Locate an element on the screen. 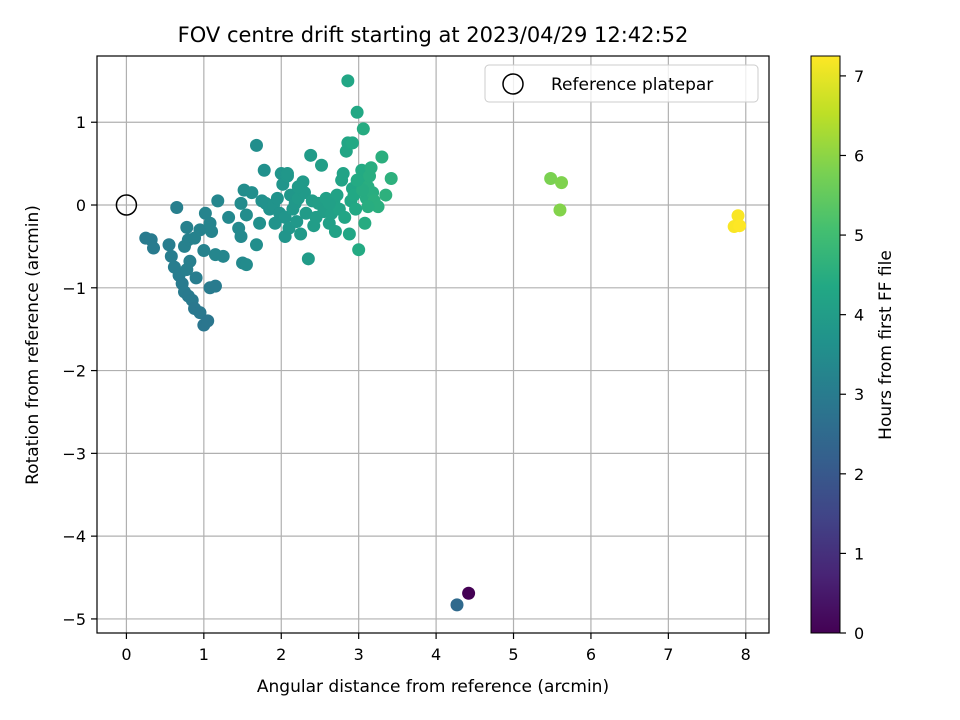 This screenshot has width=960, height=720. legend-box is located at coordinates (621, 83).